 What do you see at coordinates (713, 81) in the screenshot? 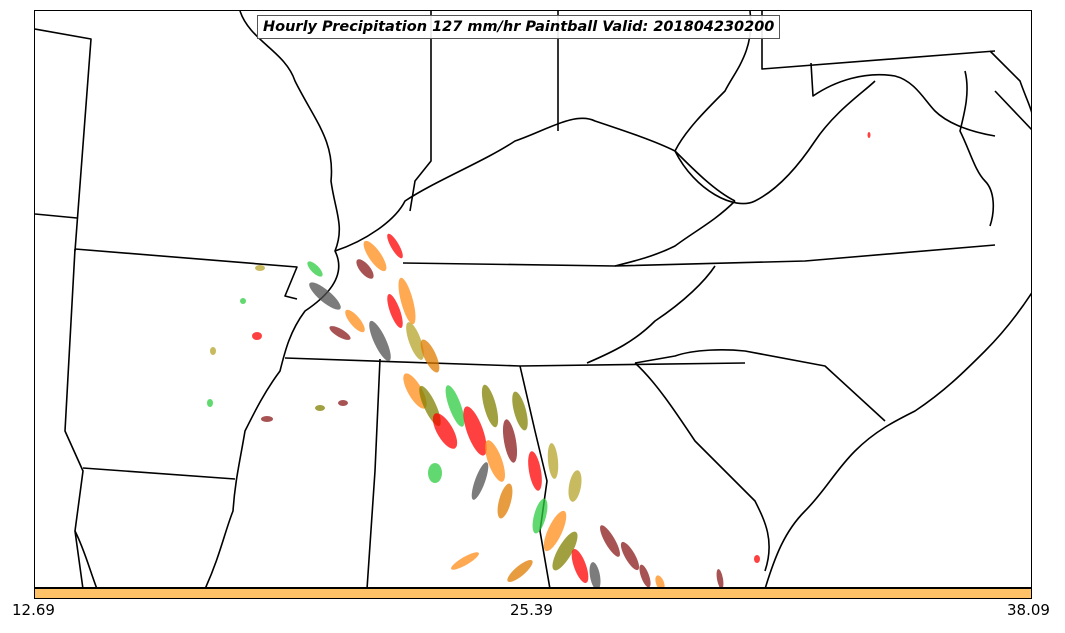
I see `state-border-ohio-pennsylvania` at bounding box center [713, 81].